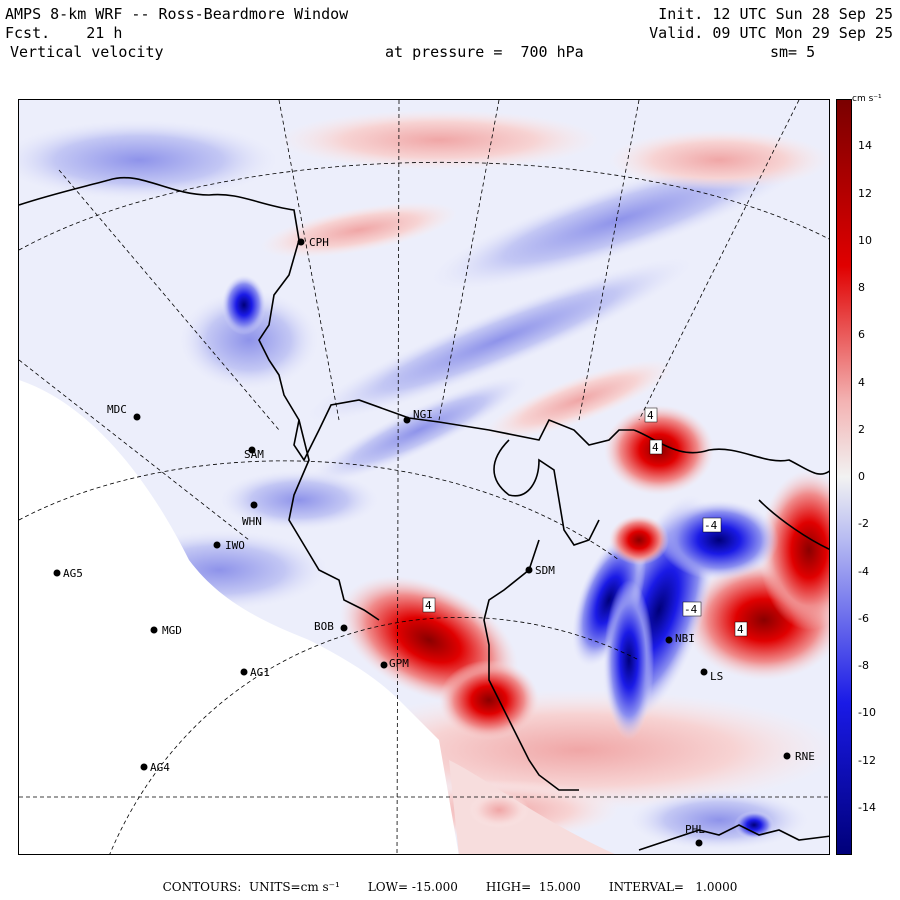 Image resolution: width=900 pixels, height=900 pixels. What do you see at coordinates (412, 887) in the screenshot?
I see `contour-low: LOW= -15.000` at bounding box center [412, 887].